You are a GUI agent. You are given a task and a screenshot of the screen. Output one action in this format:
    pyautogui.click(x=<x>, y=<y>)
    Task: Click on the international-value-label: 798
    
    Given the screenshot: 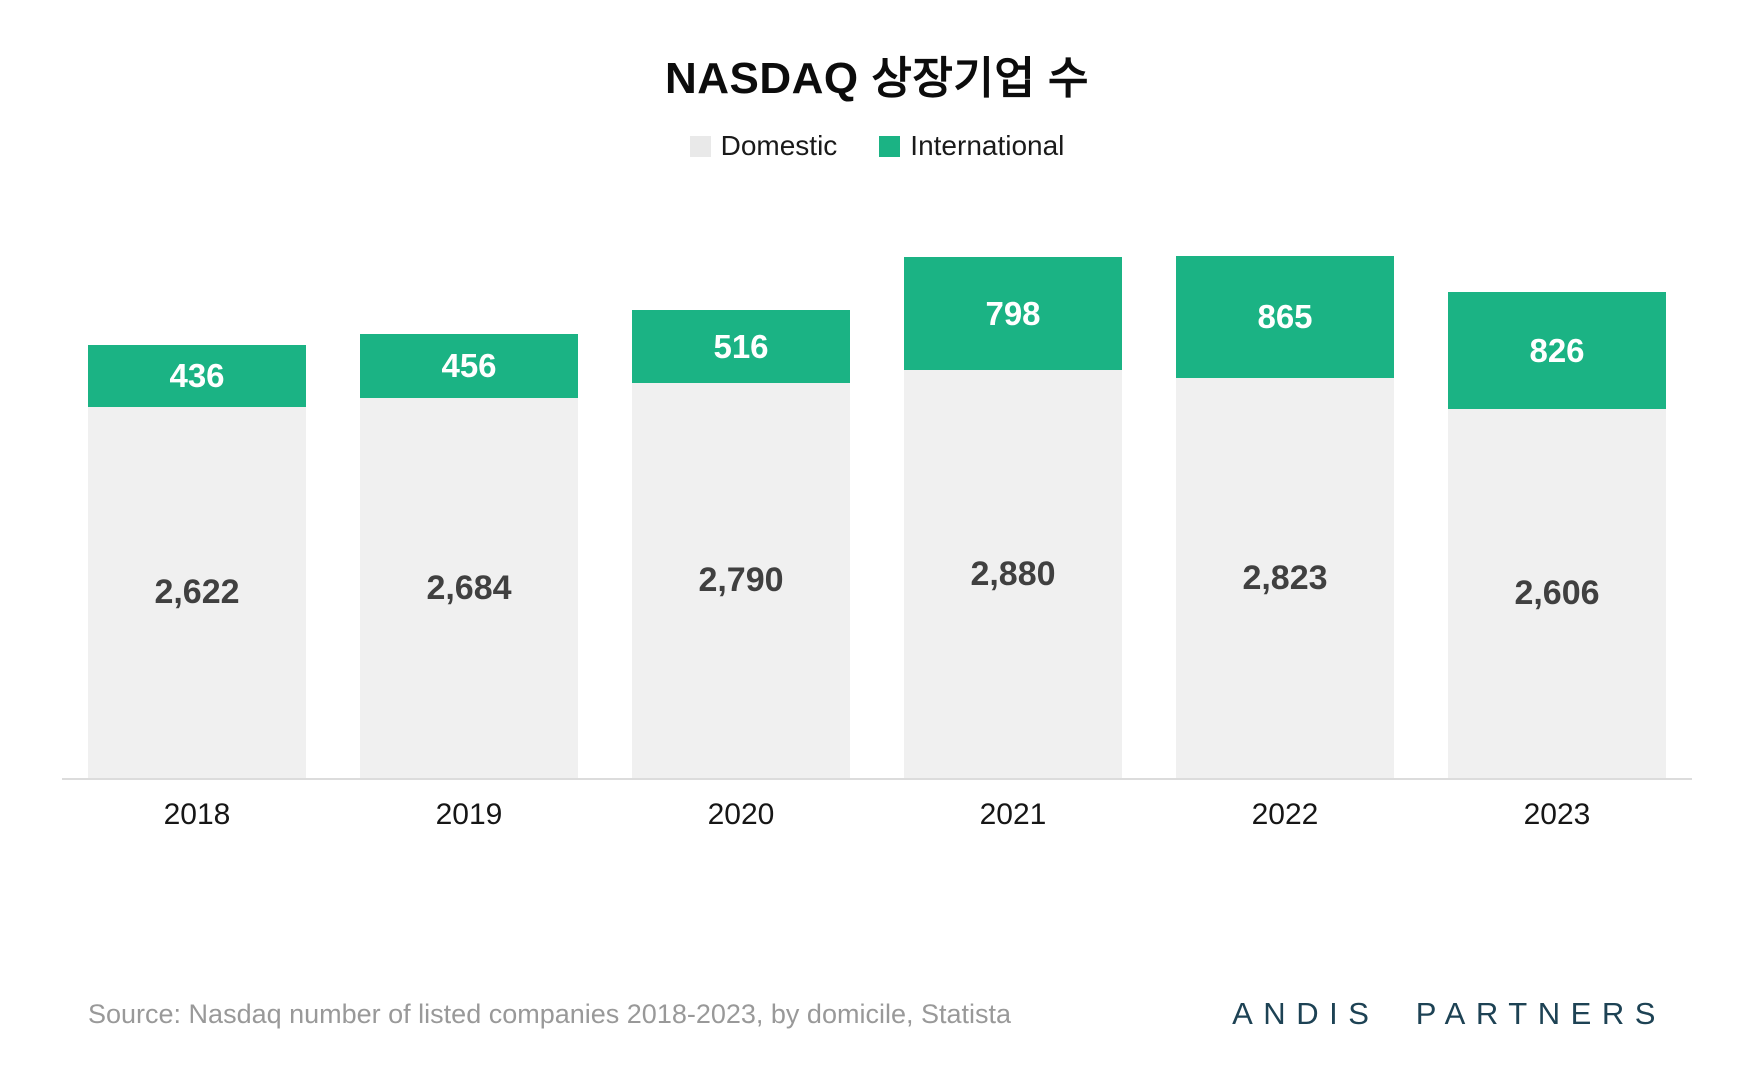 What is the action you would take?
    pyautogui.click(x=1013, y=313)
    